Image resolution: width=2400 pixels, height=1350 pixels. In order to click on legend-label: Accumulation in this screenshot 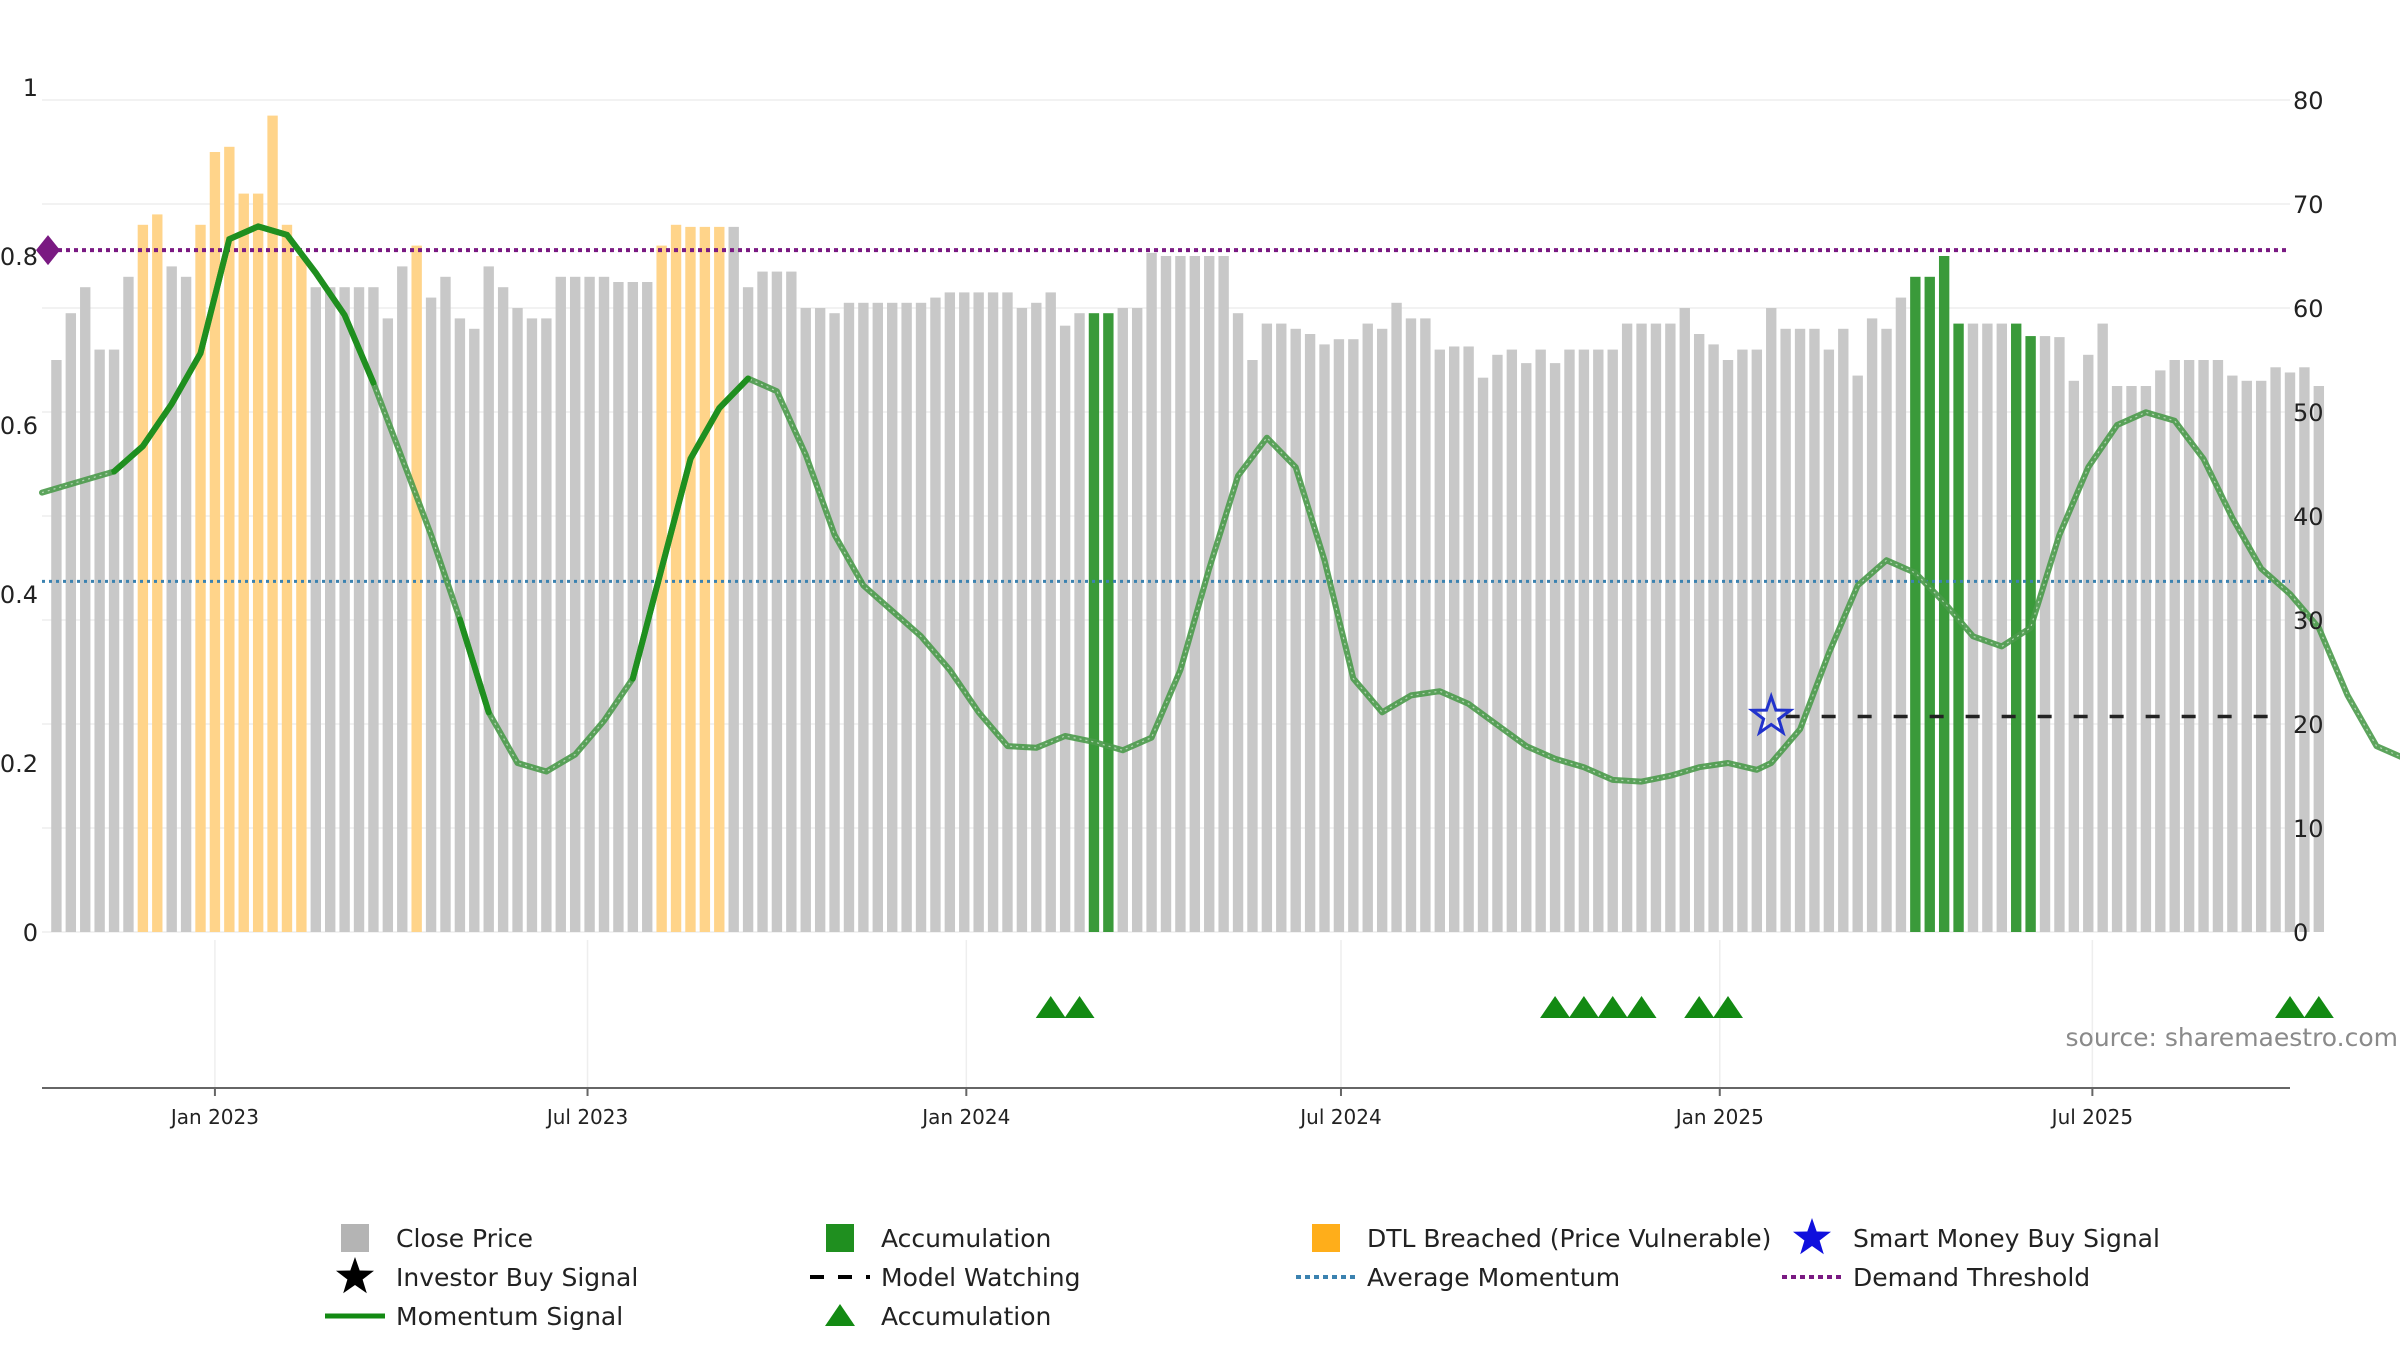, I will do `click(966, 1316)`.